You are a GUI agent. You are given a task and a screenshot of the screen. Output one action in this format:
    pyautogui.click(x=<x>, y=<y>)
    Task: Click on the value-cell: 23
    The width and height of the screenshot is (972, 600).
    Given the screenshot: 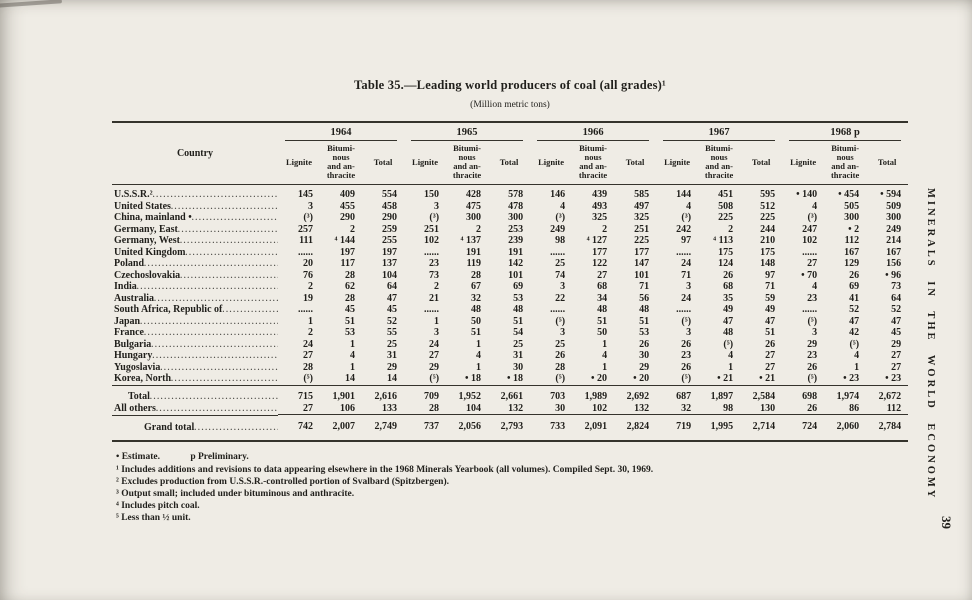 What is the action you would take?
    pyautogui.click(x=812, y=298)
    